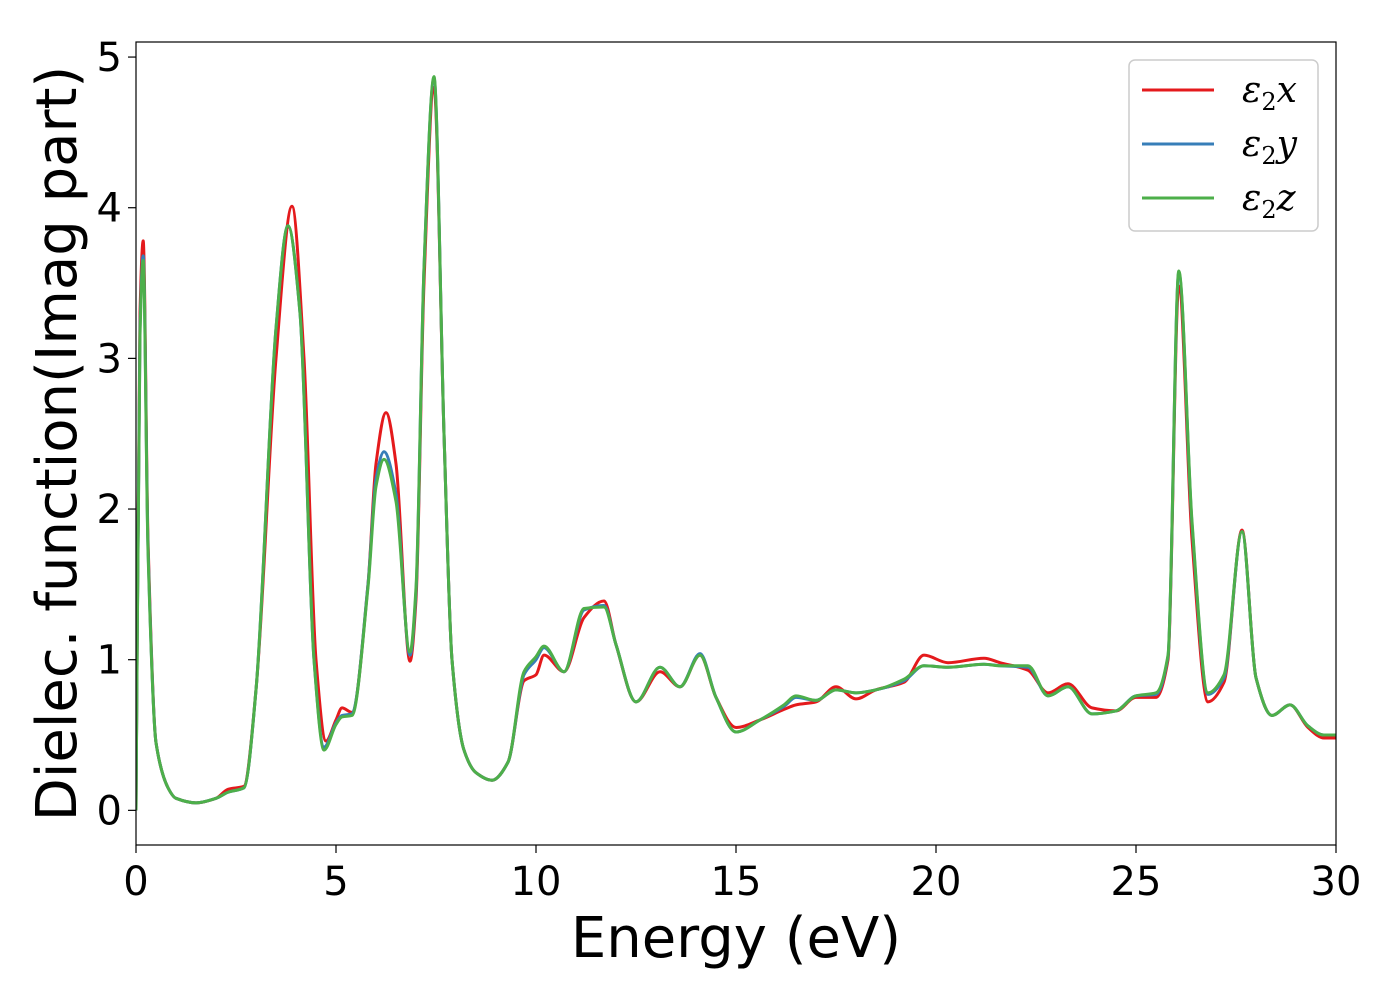  What do you see at coordinates (109, 811) in the screenshot?
I see `y-tick-label: 0` at bounding box center [109, 811].